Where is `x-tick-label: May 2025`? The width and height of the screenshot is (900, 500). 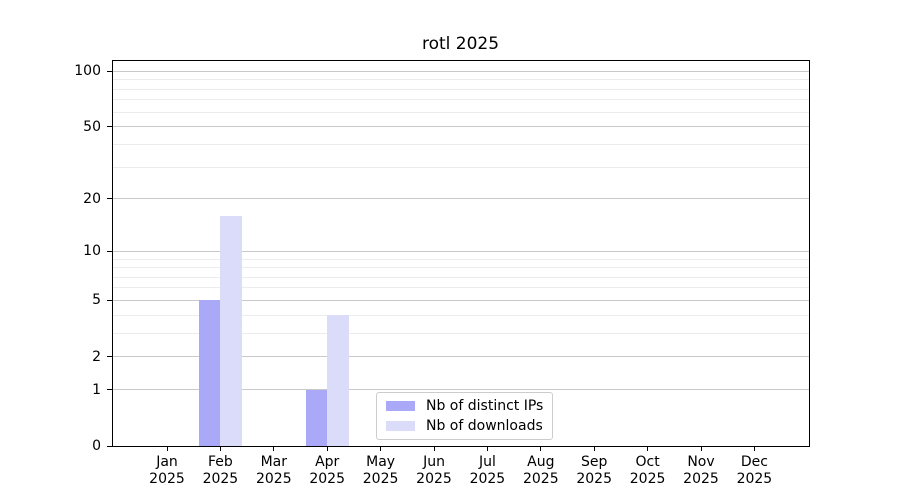 x-tick-label: May 2025 is located at coordinates (380, 470).